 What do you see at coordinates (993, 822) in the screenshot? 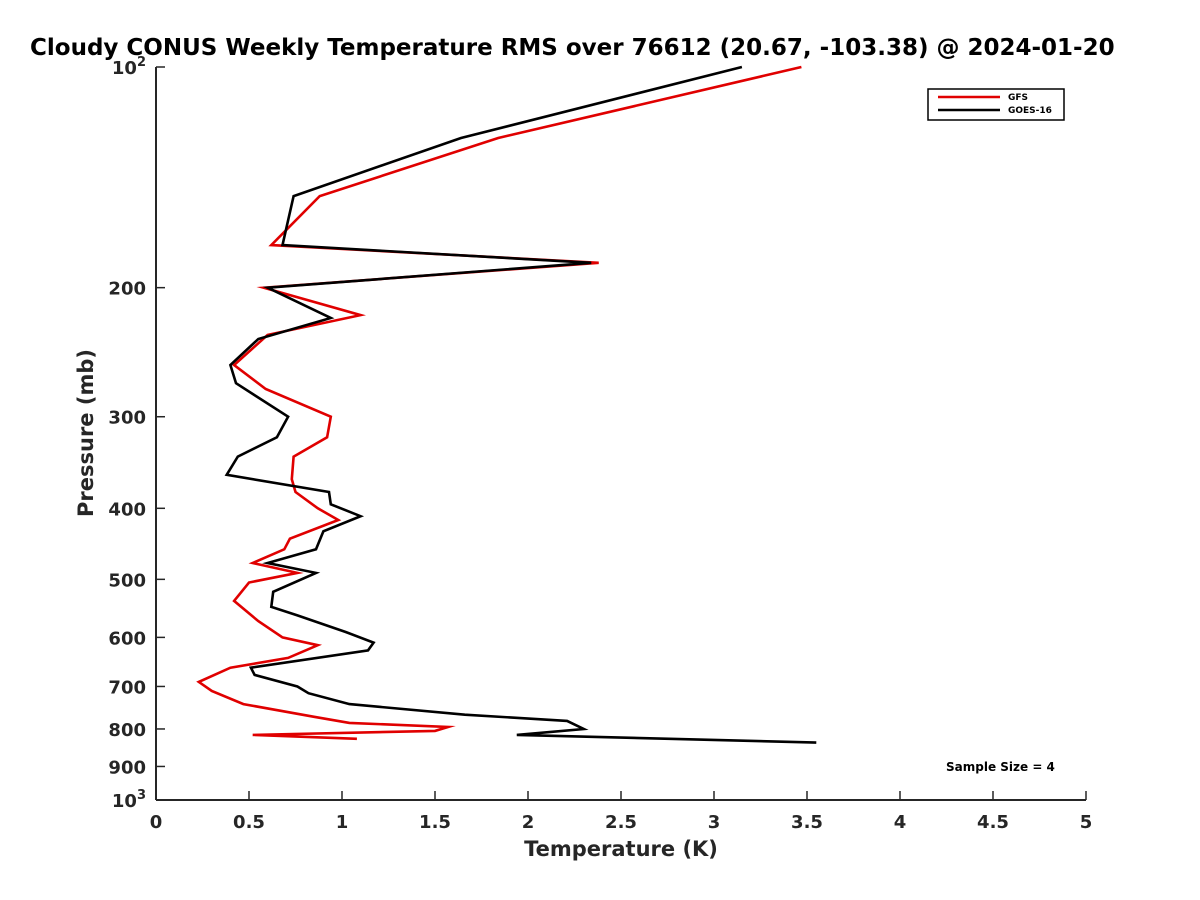
I see `x-tick-label: 4.5` at bounding box center [993, 822].